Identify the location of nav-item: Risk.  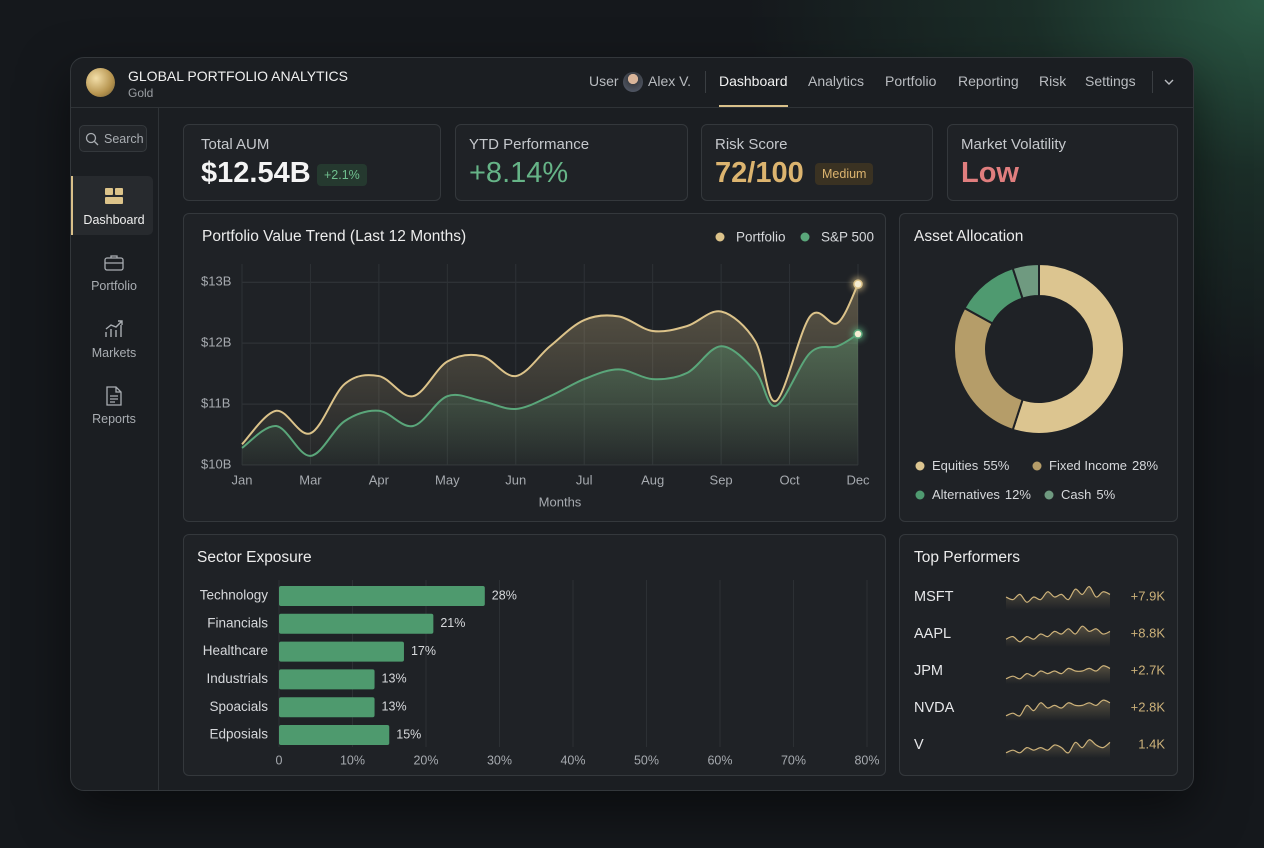
(1053, 81).